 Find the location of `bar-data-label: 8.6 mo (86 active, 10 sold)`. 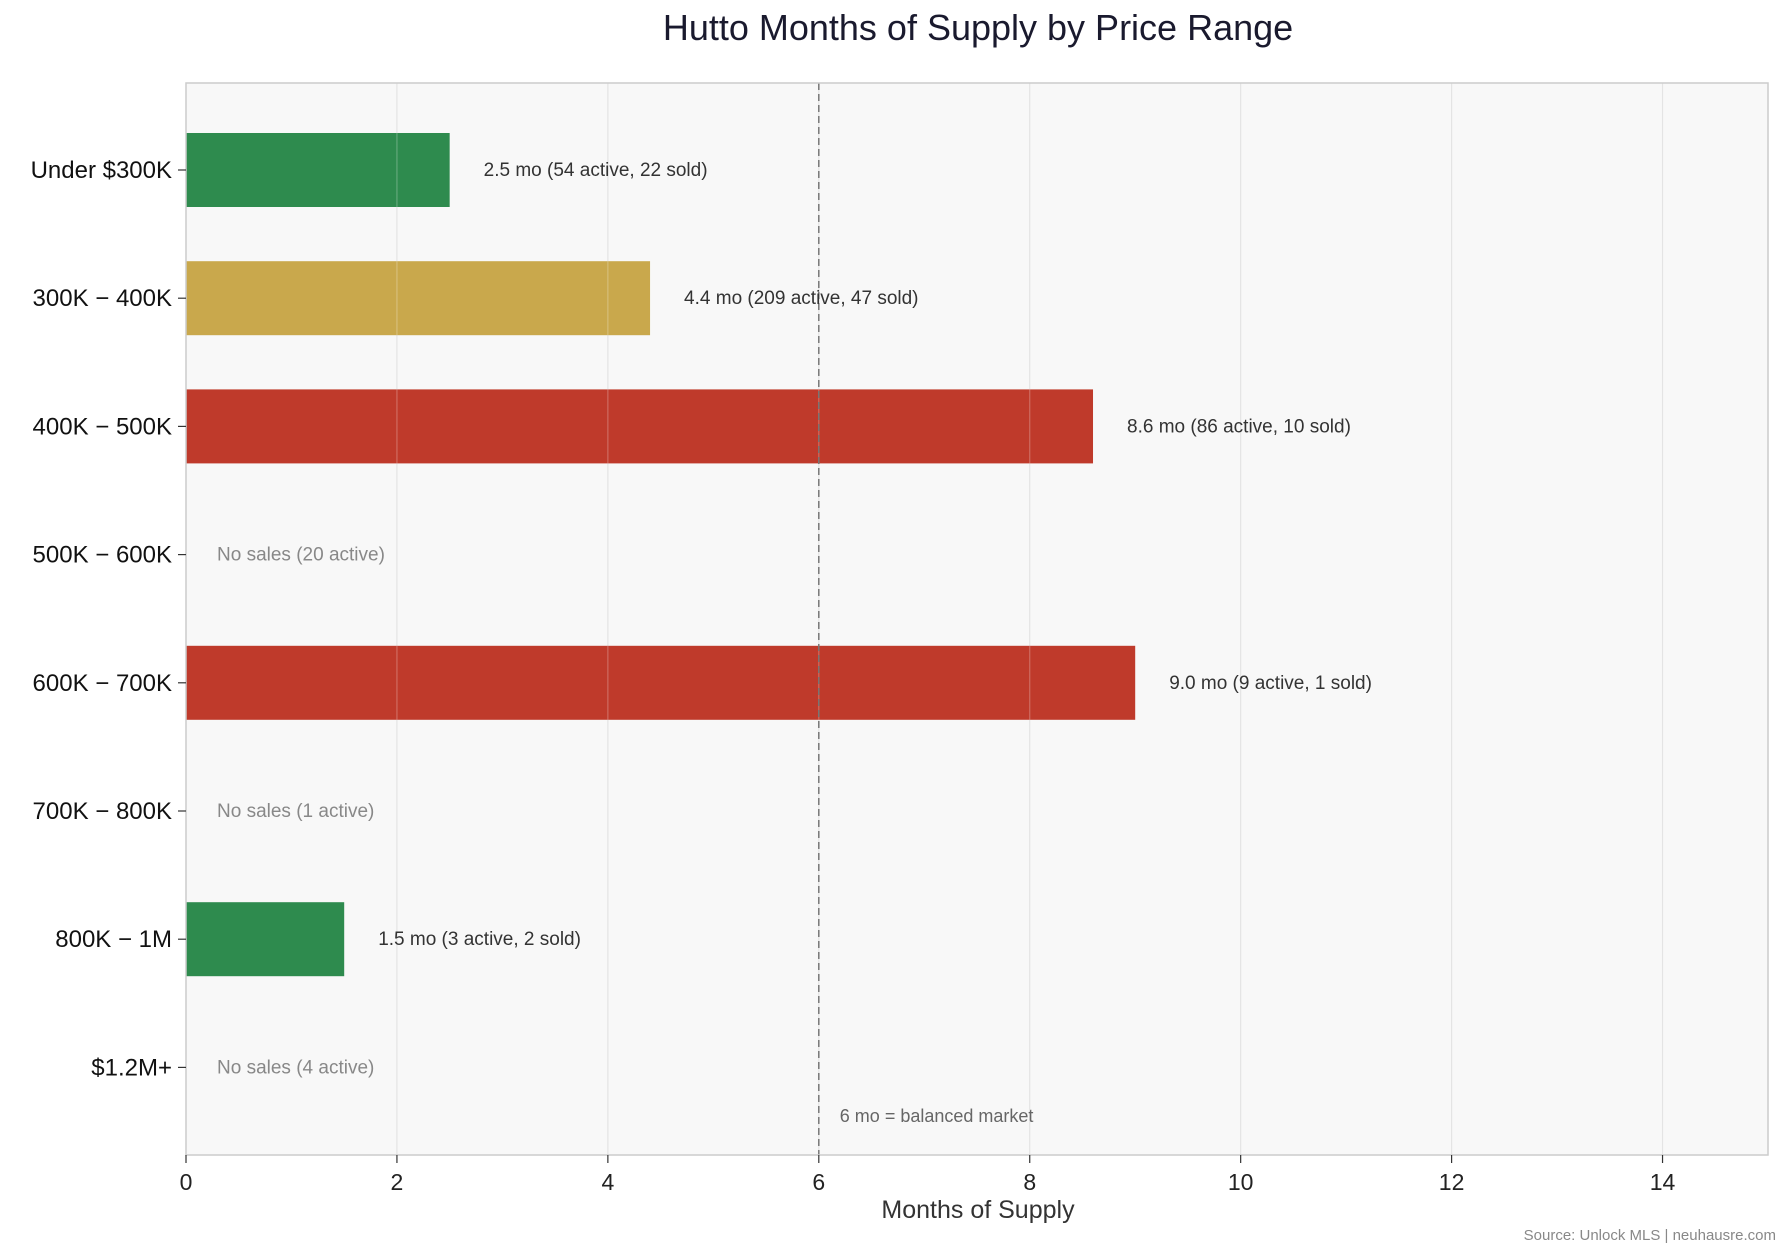

bar-data-label: 8.6 mo (86 active, 10 sold) is located at coordinates (1239, 426).